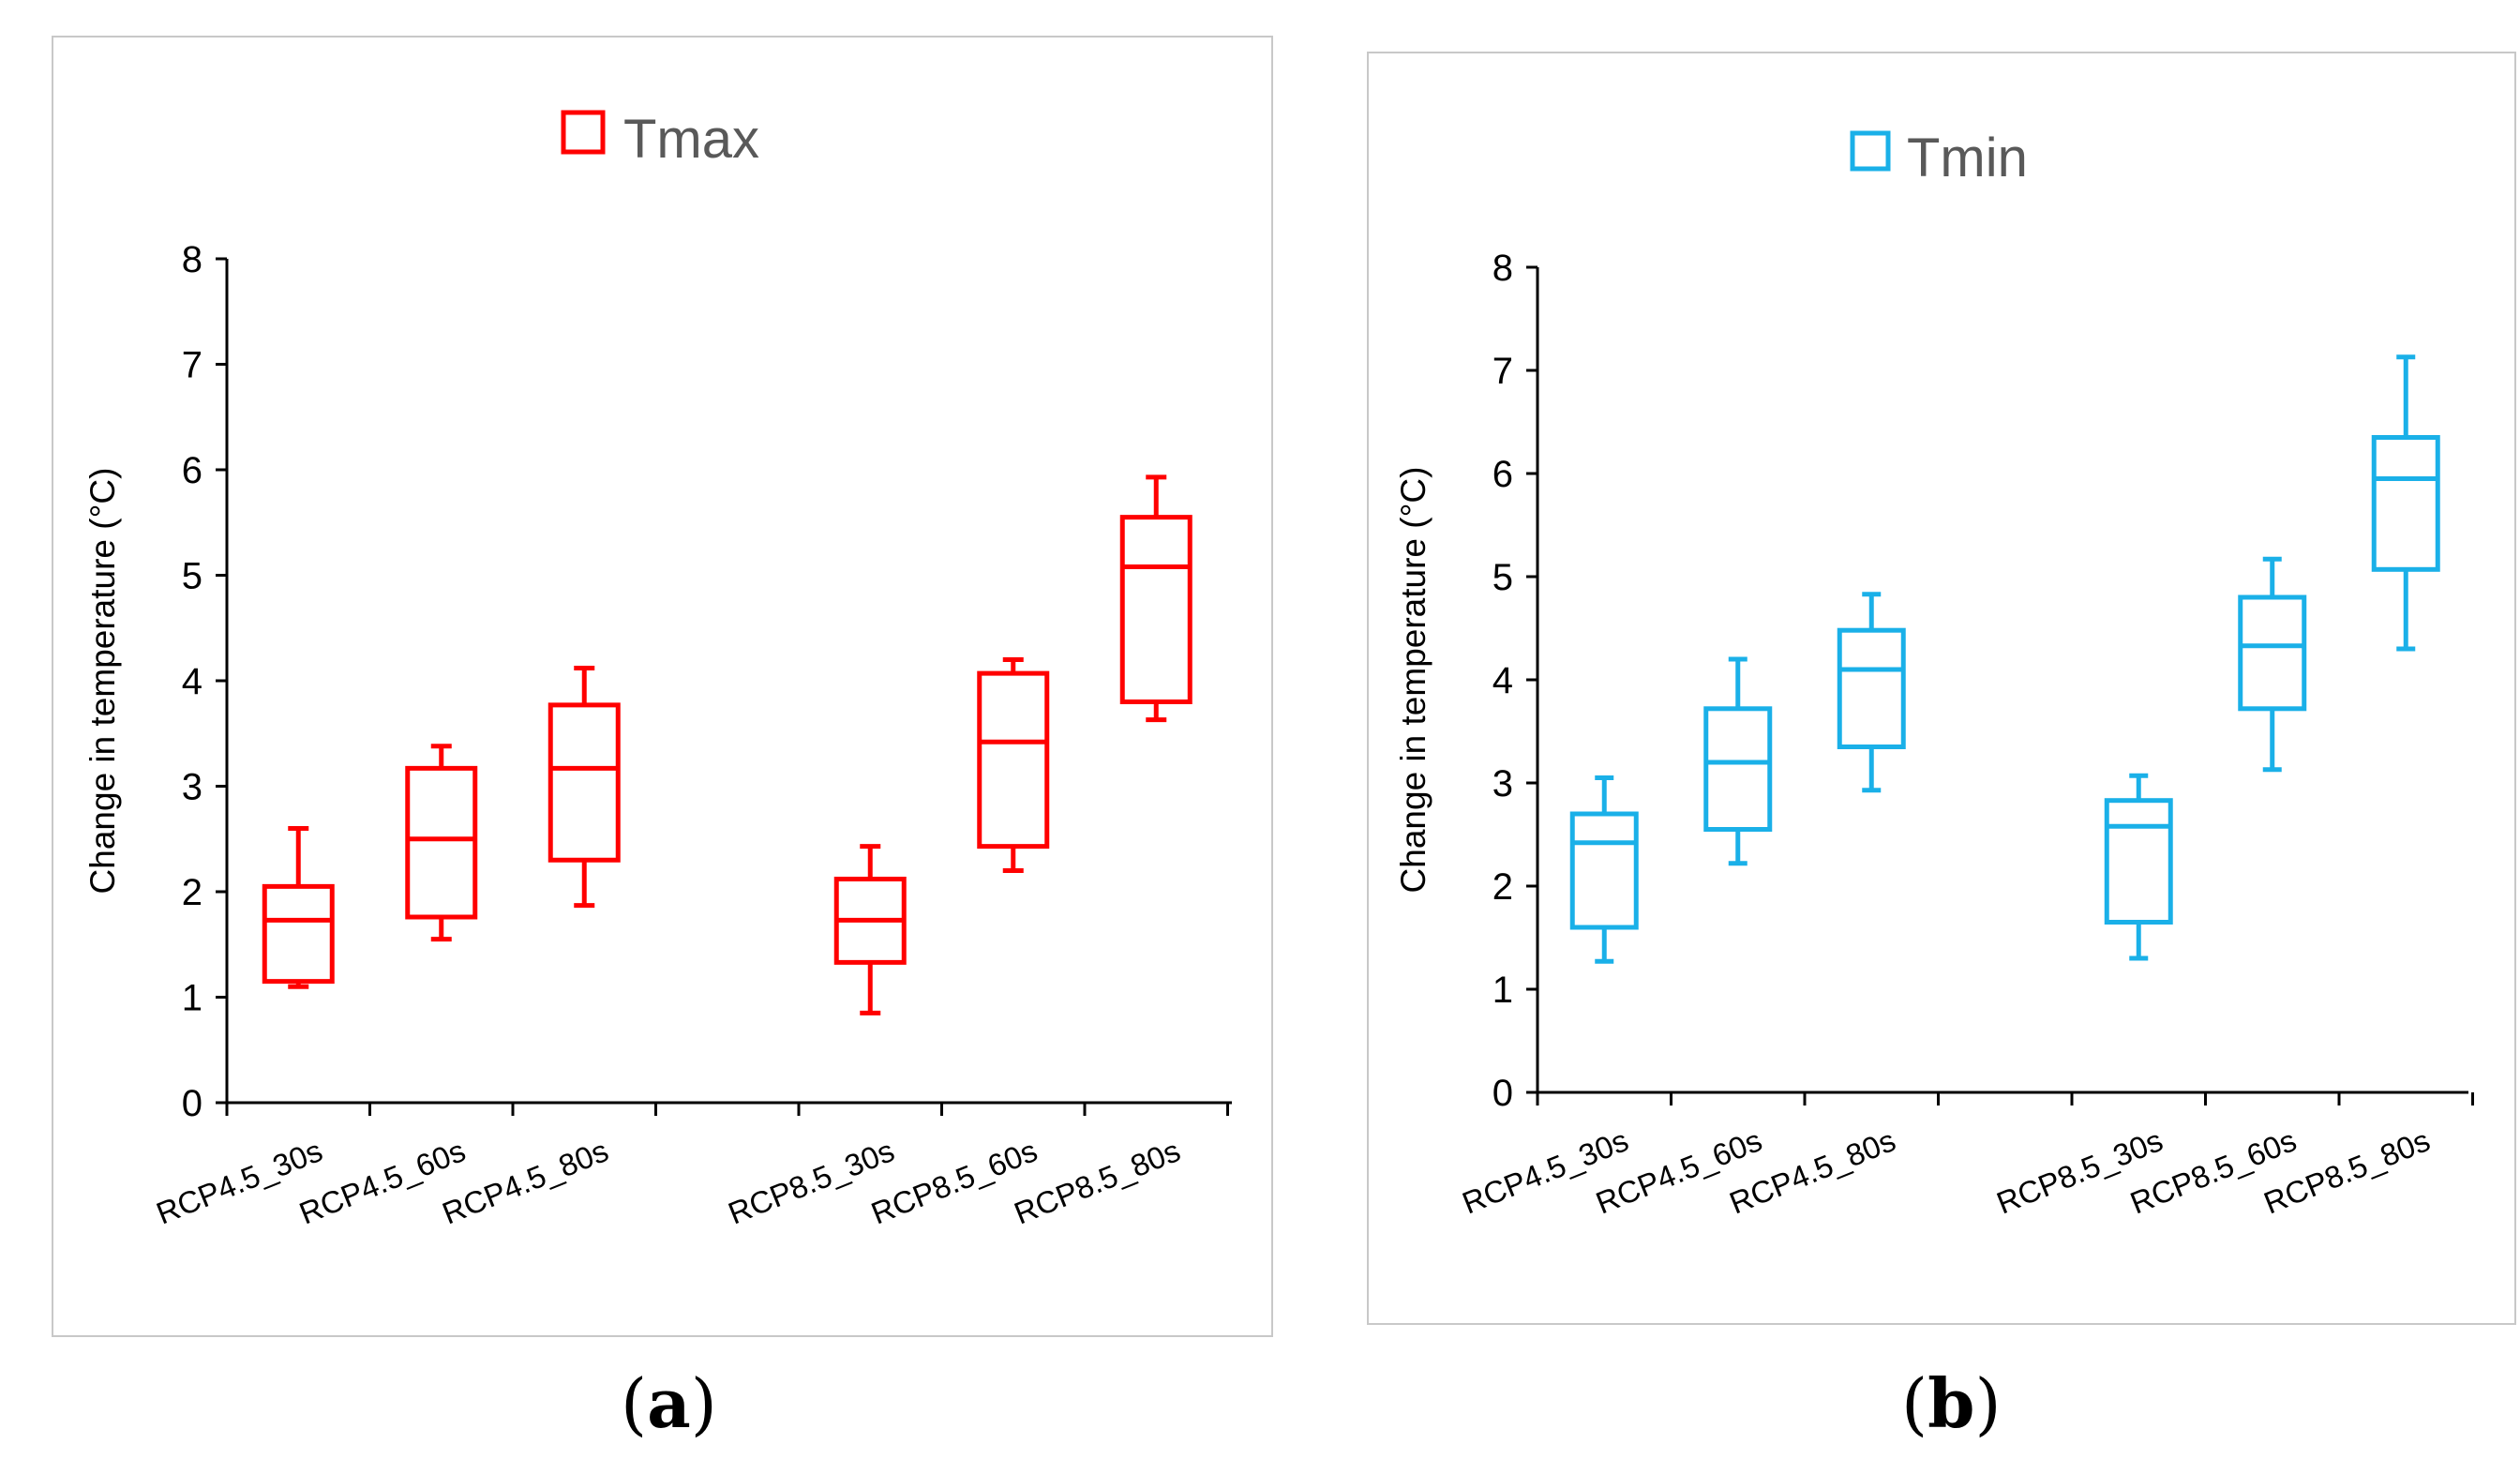  What do you see at coordinates (525, 1182) in the screenshot?
I see `x-tick-label: RCP4.5_80s` at bounding box center [525, 1182].